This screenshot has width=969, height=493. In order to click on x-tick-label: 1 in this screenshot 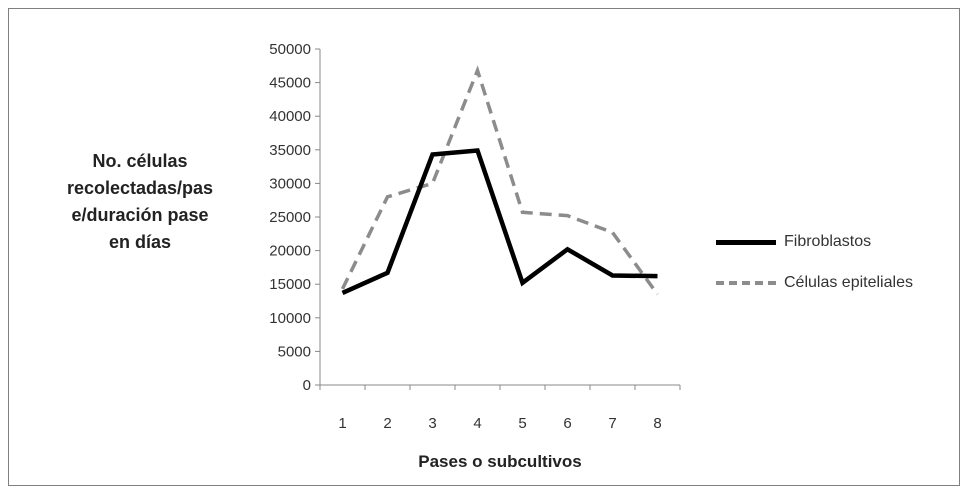, I will do `click(342, 423)`.